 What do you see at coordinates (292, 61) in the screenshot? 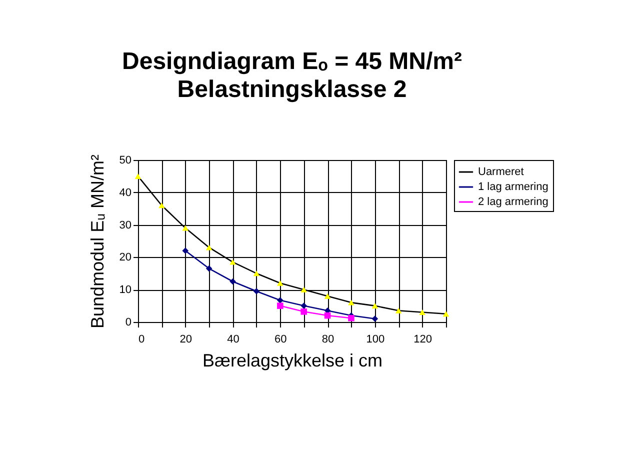
I see `chart-title: Designdiagram Eₒ = 45 MN/m²` at bounding box center [292, 61].